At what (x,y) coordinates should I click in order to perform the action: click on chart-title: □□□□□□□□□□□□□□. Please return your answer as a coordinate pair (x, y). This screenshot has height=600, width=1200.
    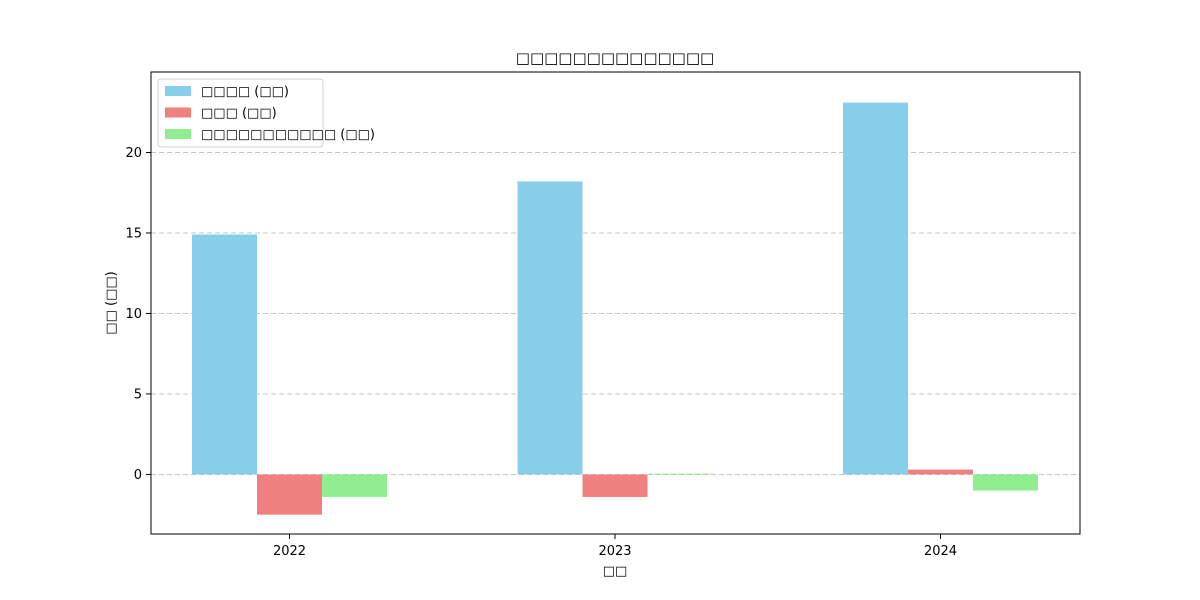
    Looking at the image, I should click on (615, 58).